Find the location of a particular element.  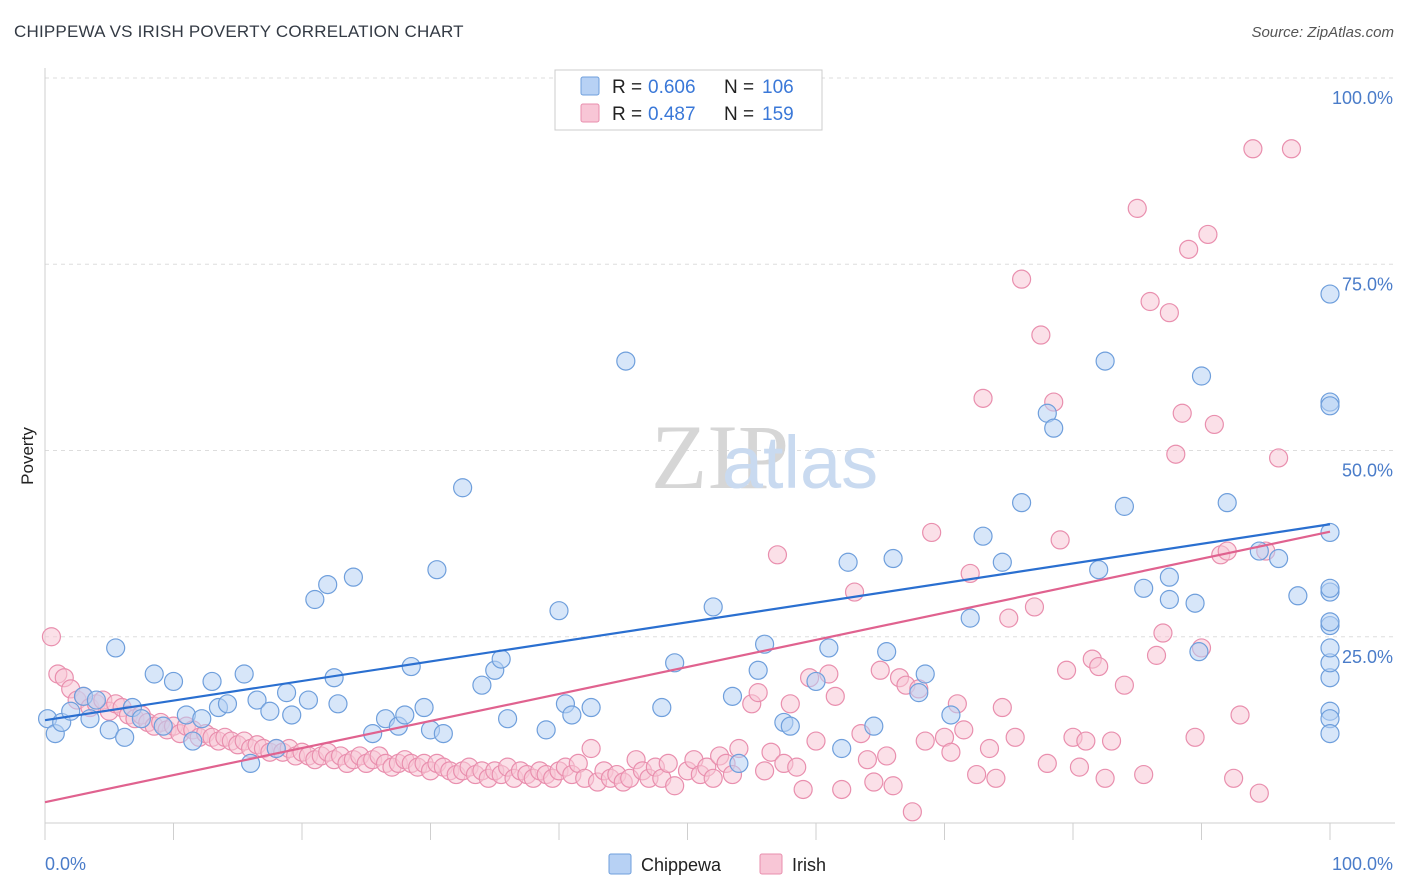

legend-swatch-irish is located at coordinates (590, 113).